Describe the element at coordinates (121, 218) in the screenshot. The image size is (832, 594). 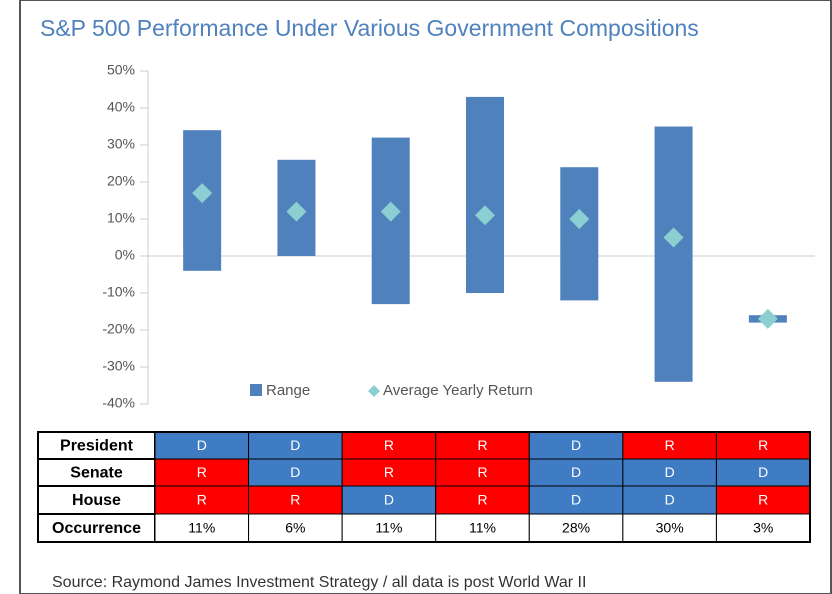
I see `y-tick-label: 10%` at that location.